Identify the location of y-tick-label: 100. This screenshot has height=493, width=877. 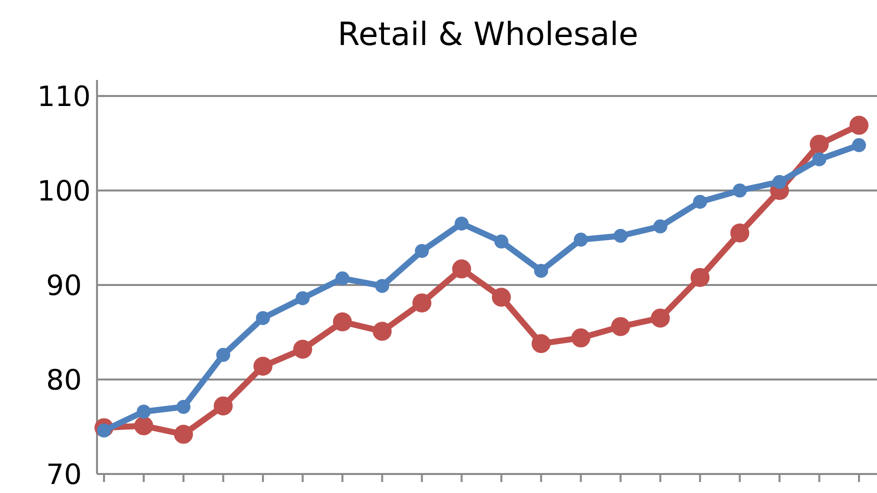
(64, 191).